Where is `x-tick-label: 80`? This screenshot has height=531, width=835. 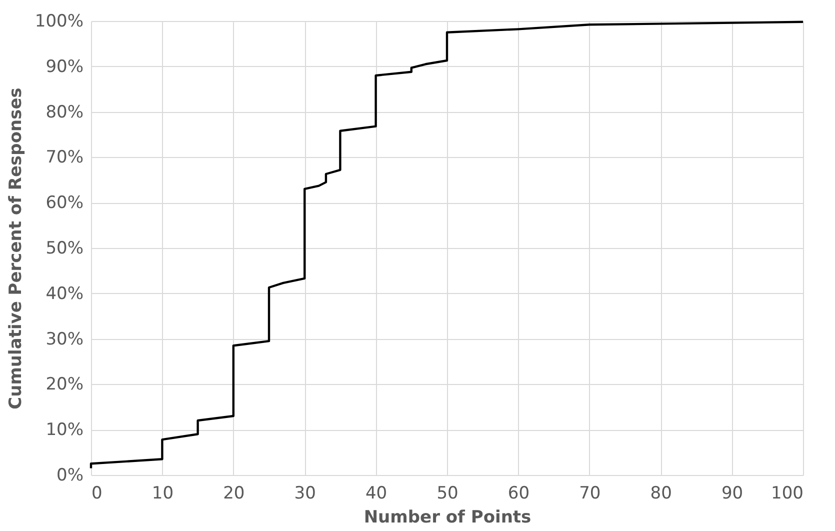
x-tick-label: 80 is located at coordinates (661, 494).